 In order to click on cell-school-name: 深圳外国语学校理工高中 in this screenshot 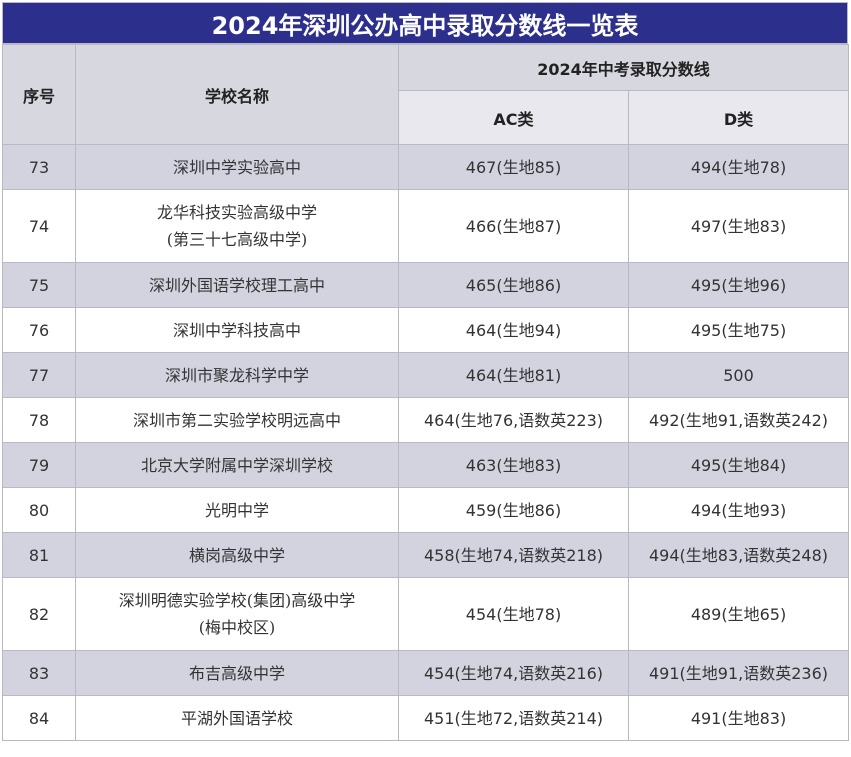, I will do `click(237, 285)`.